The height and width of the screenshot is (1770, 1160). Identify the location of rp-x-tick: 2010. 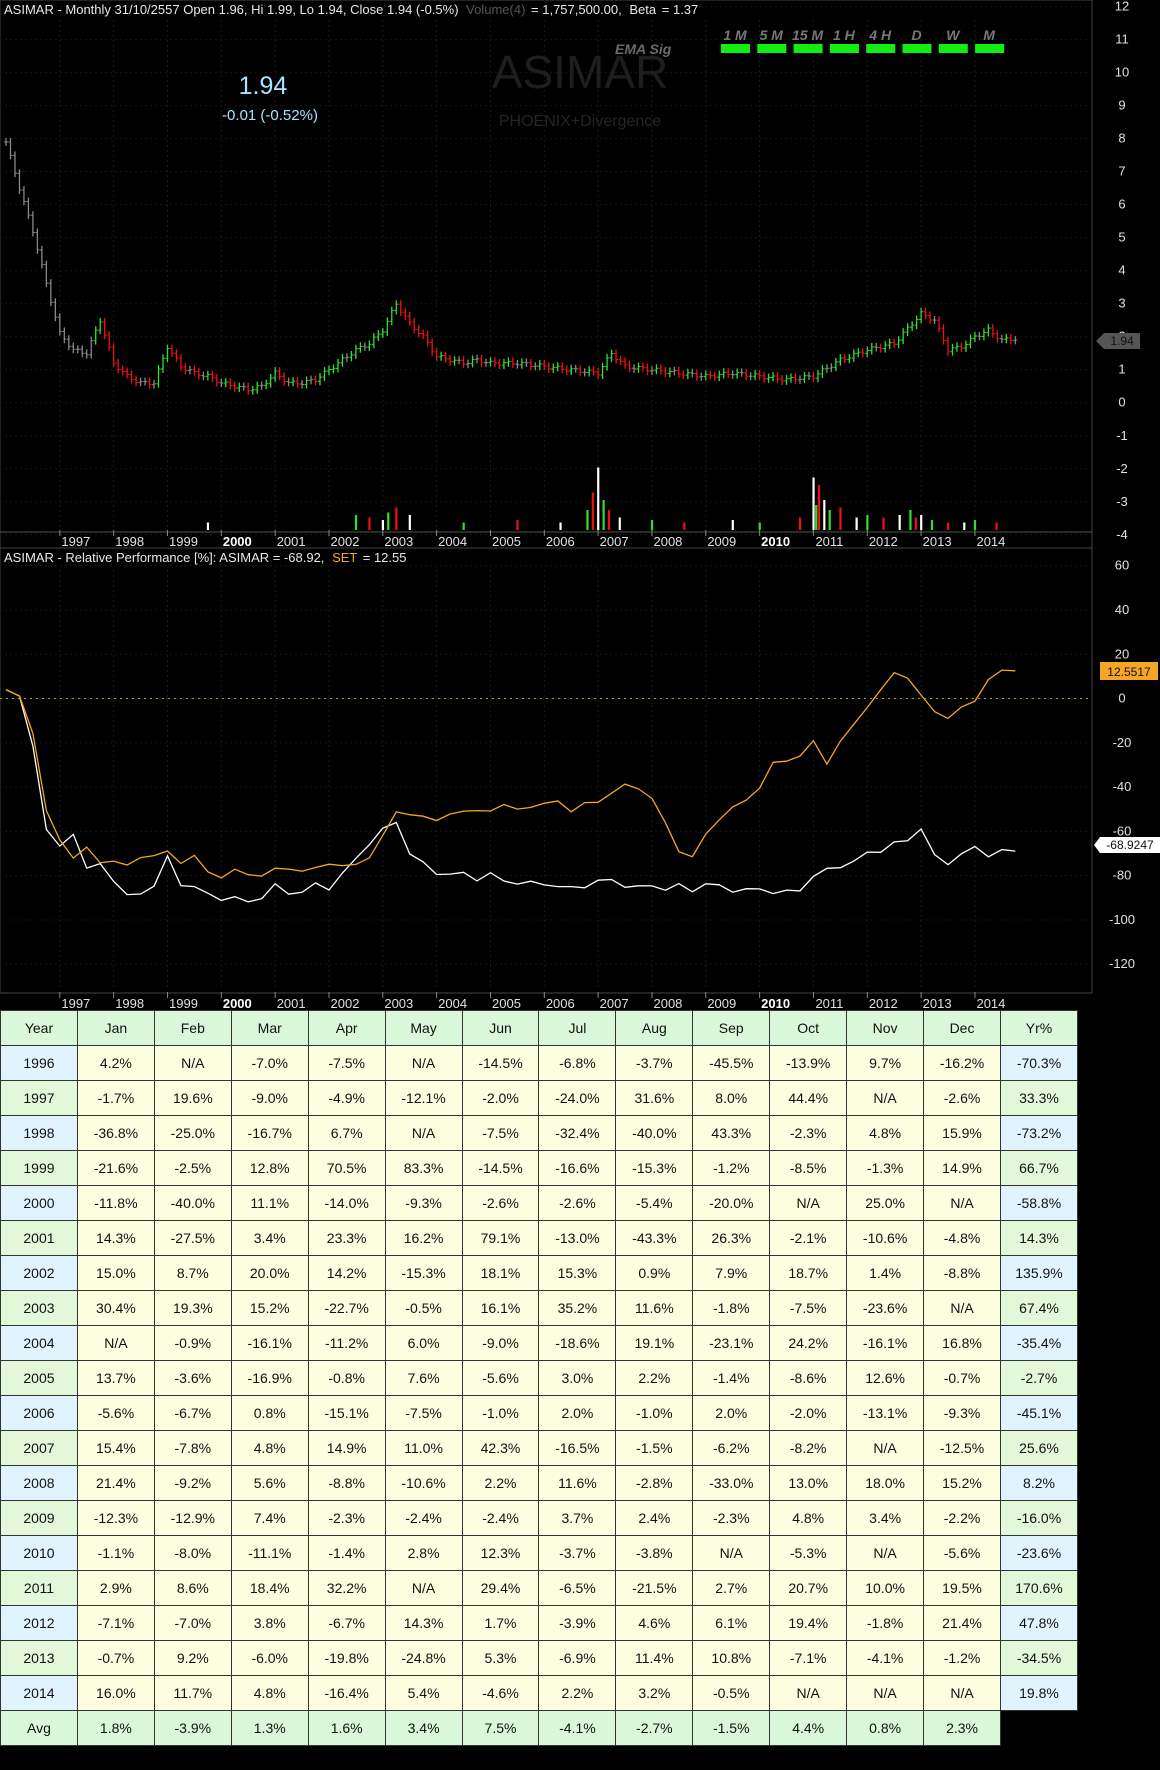
(775, 1003).